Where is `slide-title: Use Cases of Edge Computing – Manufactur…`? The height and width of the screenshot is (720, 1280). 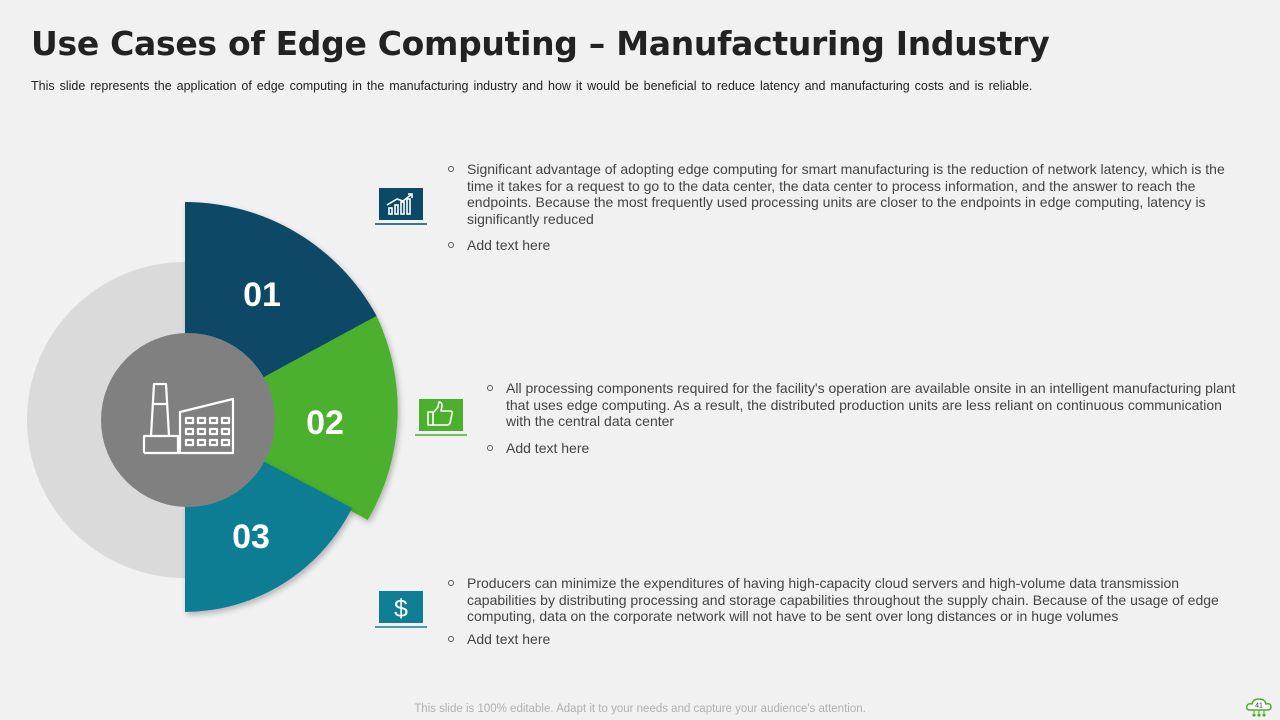
slide-title: Use Cases of Edge Computing – Manufactur… is located at coordinates (540, 43).